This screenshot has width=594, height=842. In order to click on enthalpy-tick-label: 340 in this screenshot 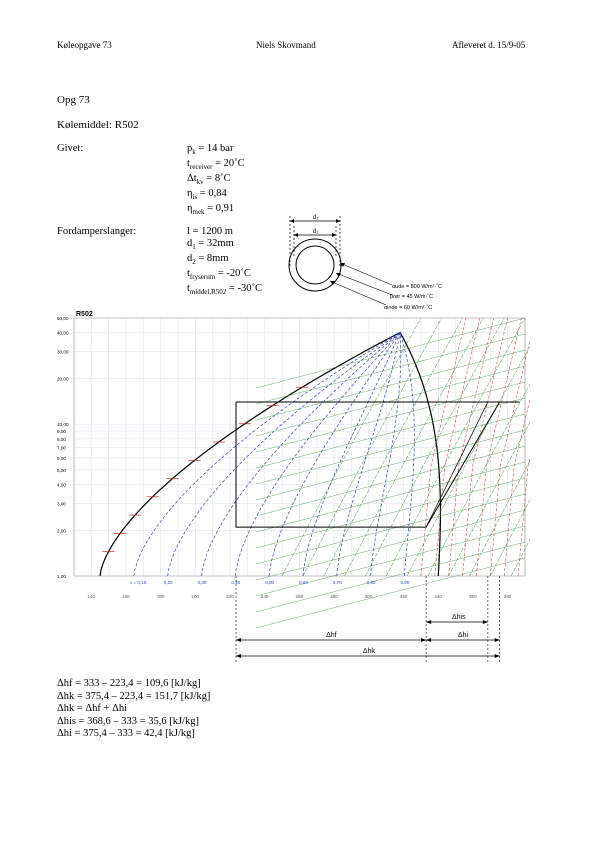, I will do `click(438, 596)`.